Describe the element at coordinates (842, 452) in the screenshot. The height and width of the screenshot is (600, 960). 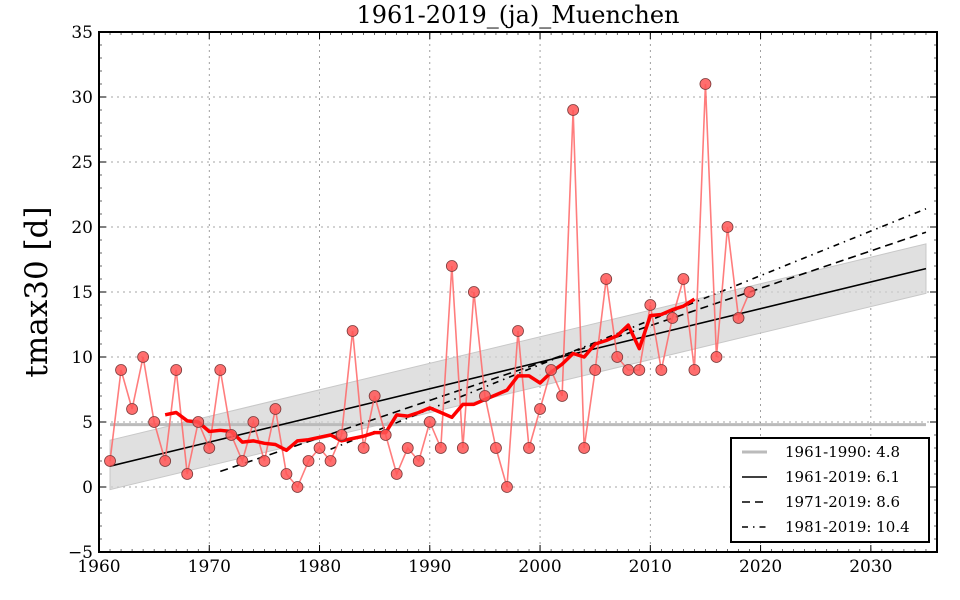
I see `legend-label: 1961-1990: 4.8` at that location.